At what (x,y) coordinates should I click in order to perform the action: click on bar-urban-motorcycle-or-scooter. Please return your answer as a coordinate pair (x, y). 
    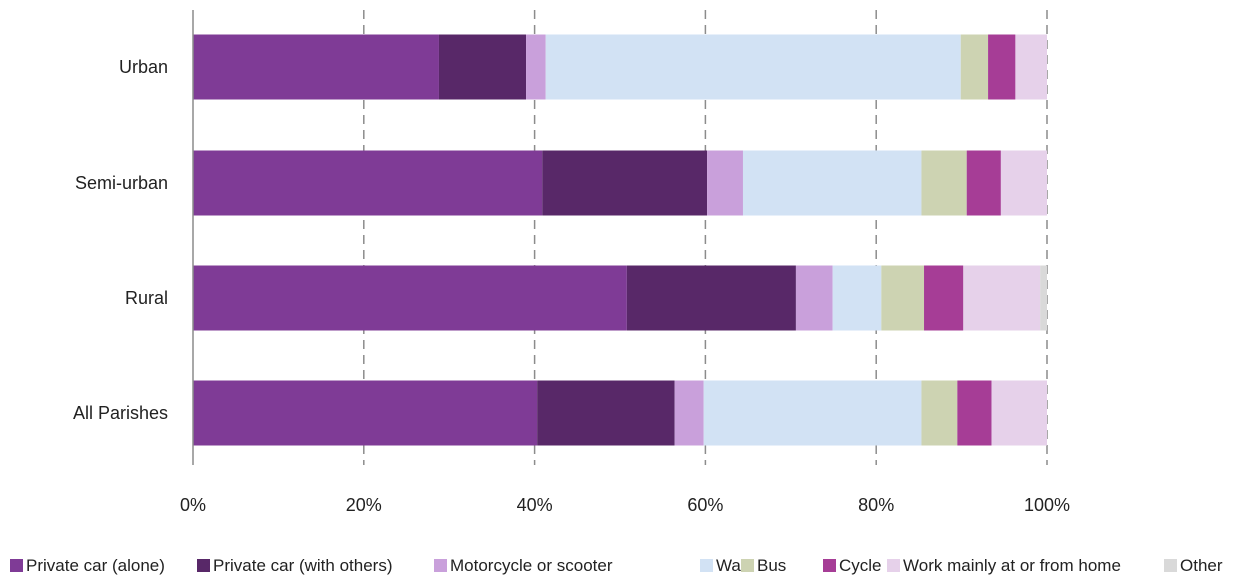
    Looking at the image, I should click on (536, 67).